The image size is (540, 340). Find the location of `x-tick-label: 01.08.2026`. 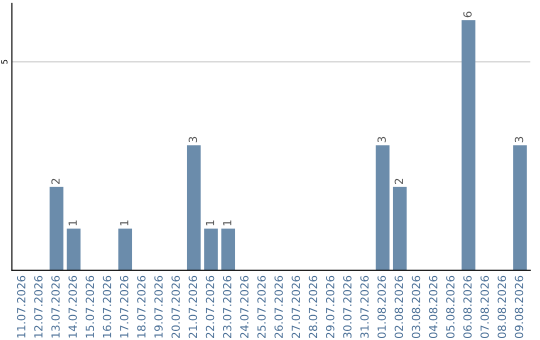

x-tick-label: 01.08.2026 is located at coordinates (381, 307).